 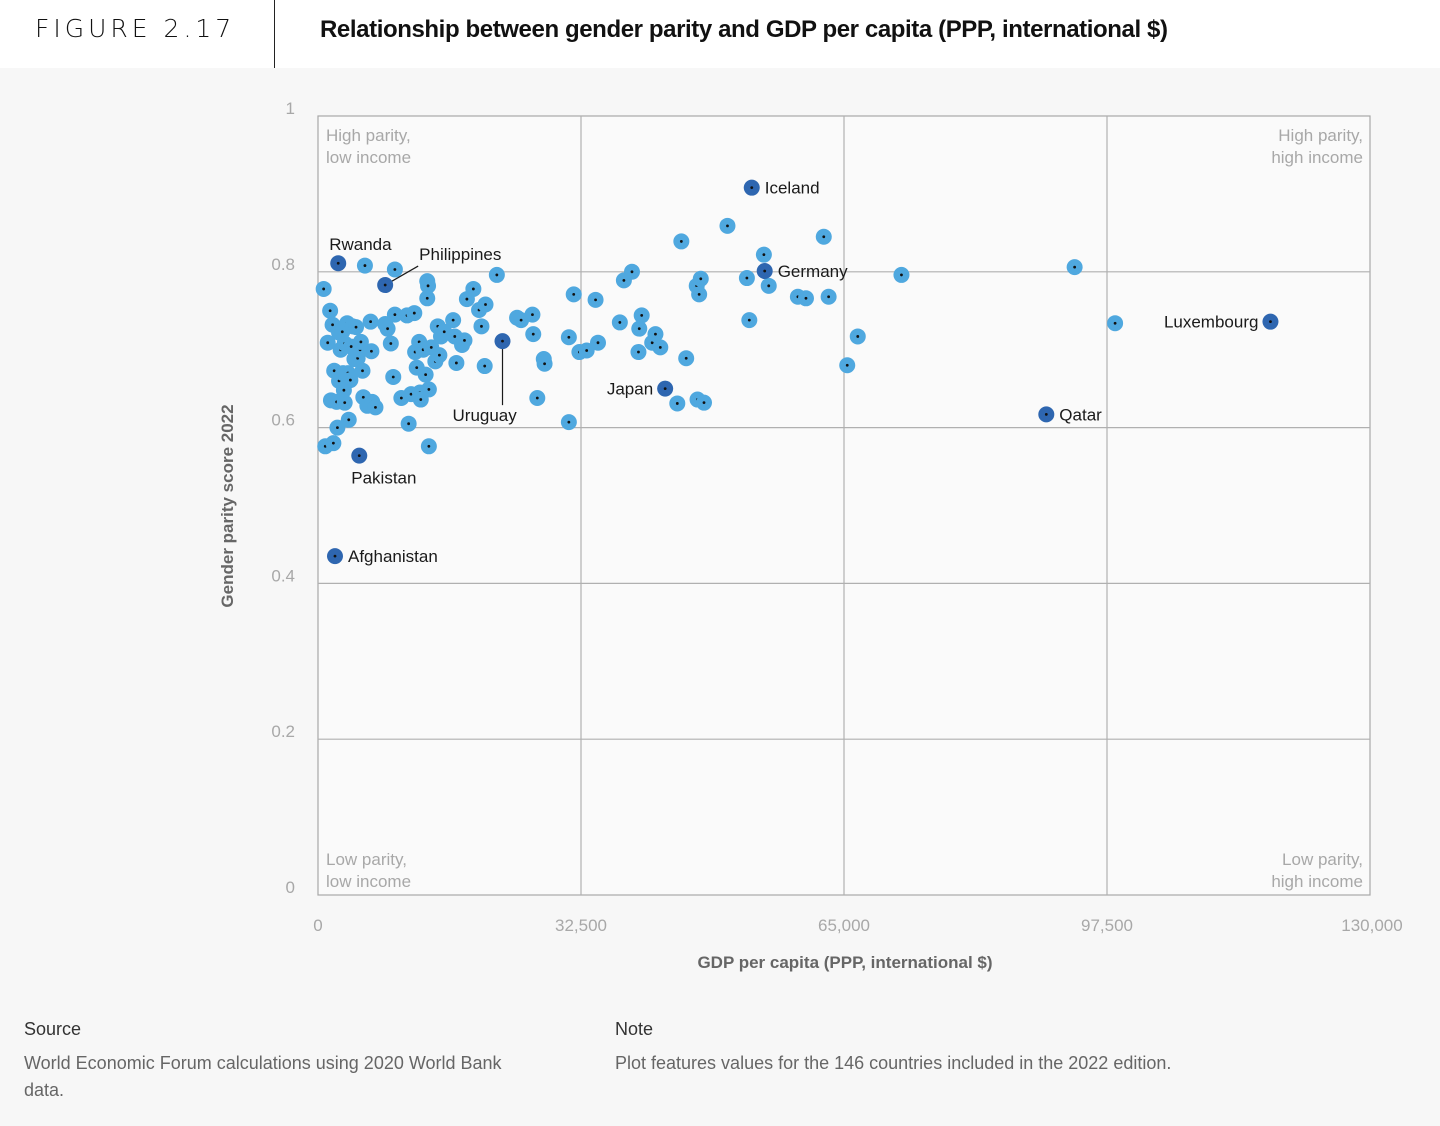 What do you see at coordinates (283, 575) in the screenshot?
I see `y-tick-label: 0.4` at bounding box center [283, 575].